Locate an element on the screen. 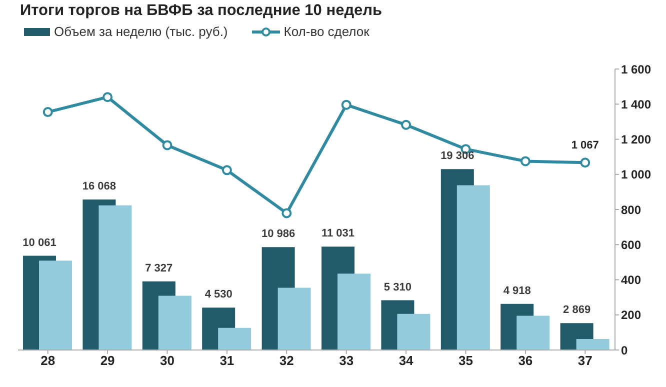 This screenshot has width=666, height=387. chart-title: Итоги торгов на БВФБ за последние 10 недель is located at coordinates (201, 11).